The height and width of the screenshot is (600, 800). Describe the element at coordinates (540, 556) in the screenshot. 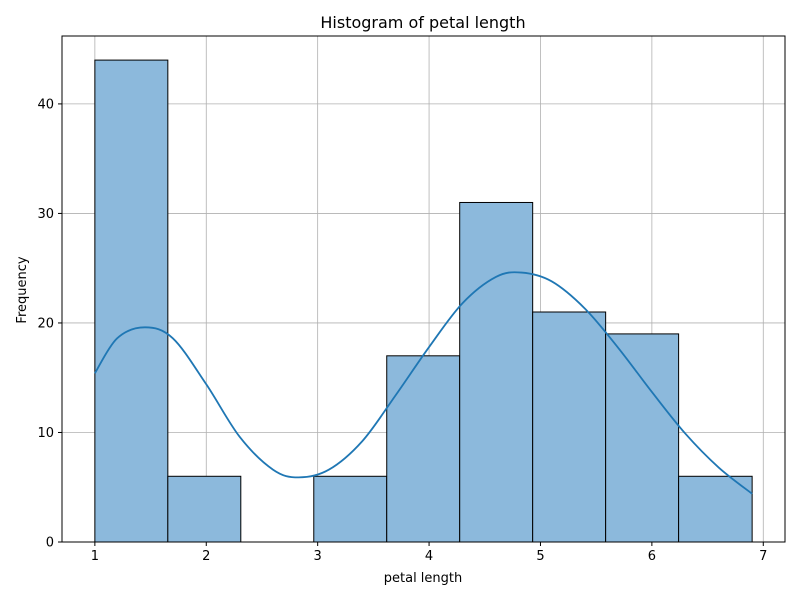

I see `x-tick-label: 5` at that location.